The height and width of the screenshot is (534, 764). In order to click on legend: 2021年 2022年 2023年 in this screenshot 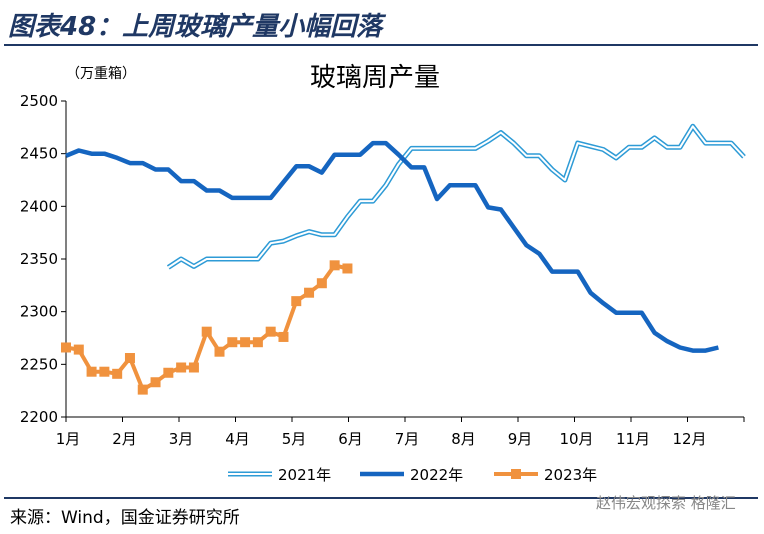, I will do `click(412, 475)`.